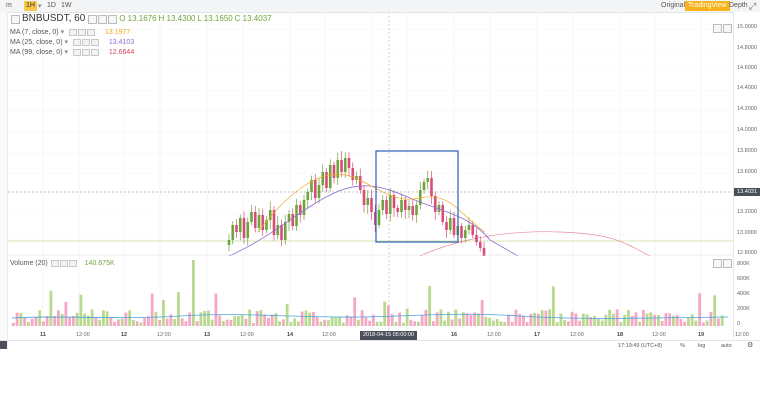 This screenshot has width=760, height=420. I want to click on close-icon, so click(113, 19).